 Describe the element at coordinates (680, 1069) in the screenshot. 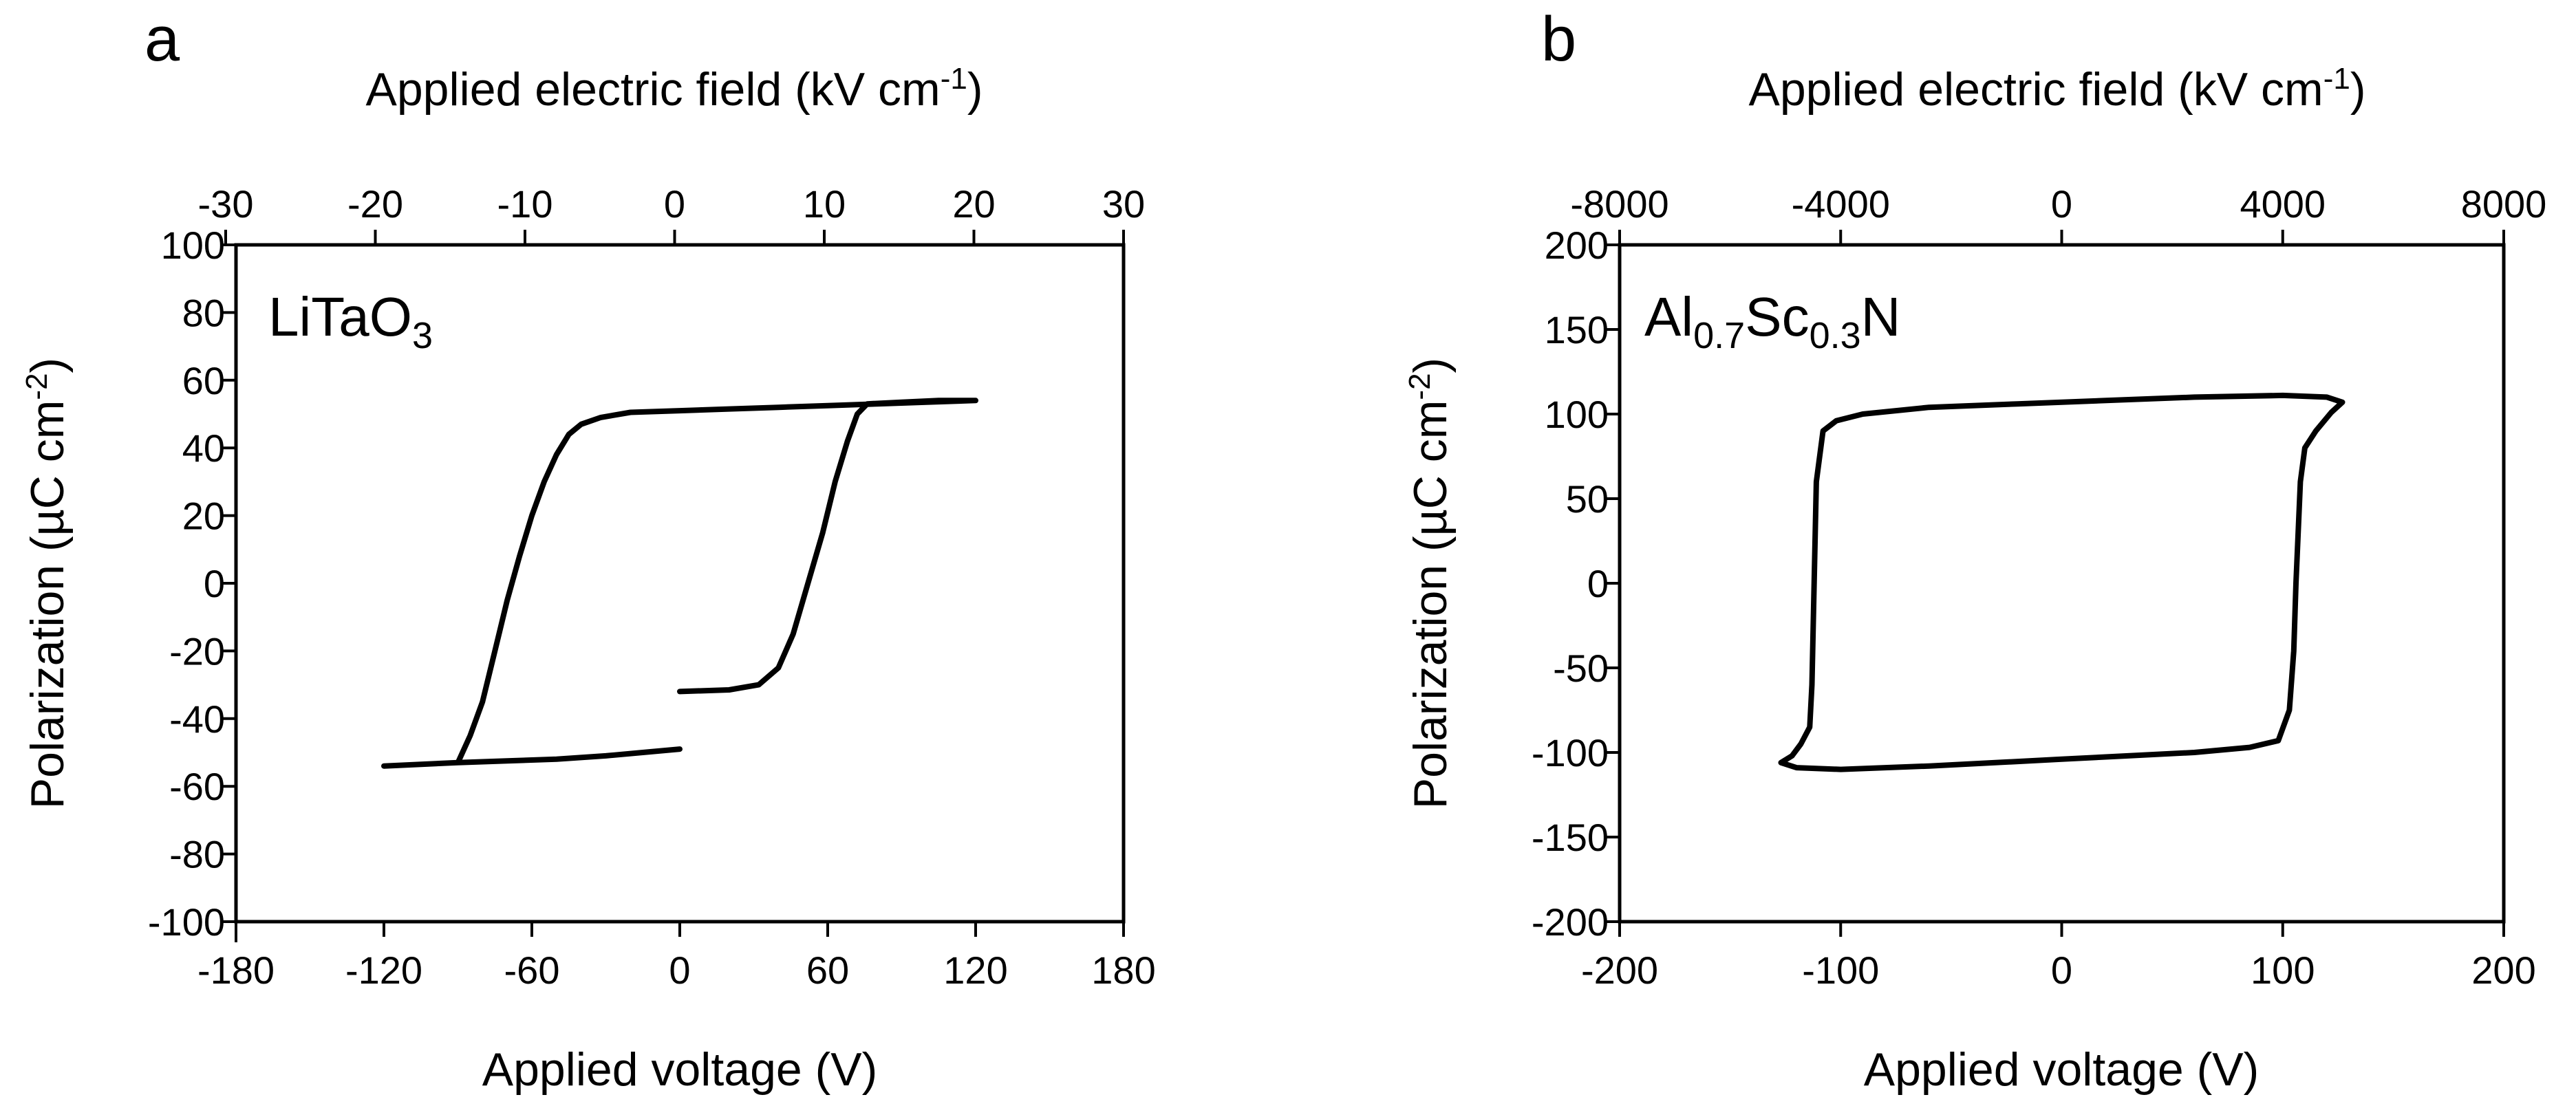

I see `panel-a-x-axis-label: Applied voltage (V)` at that location.